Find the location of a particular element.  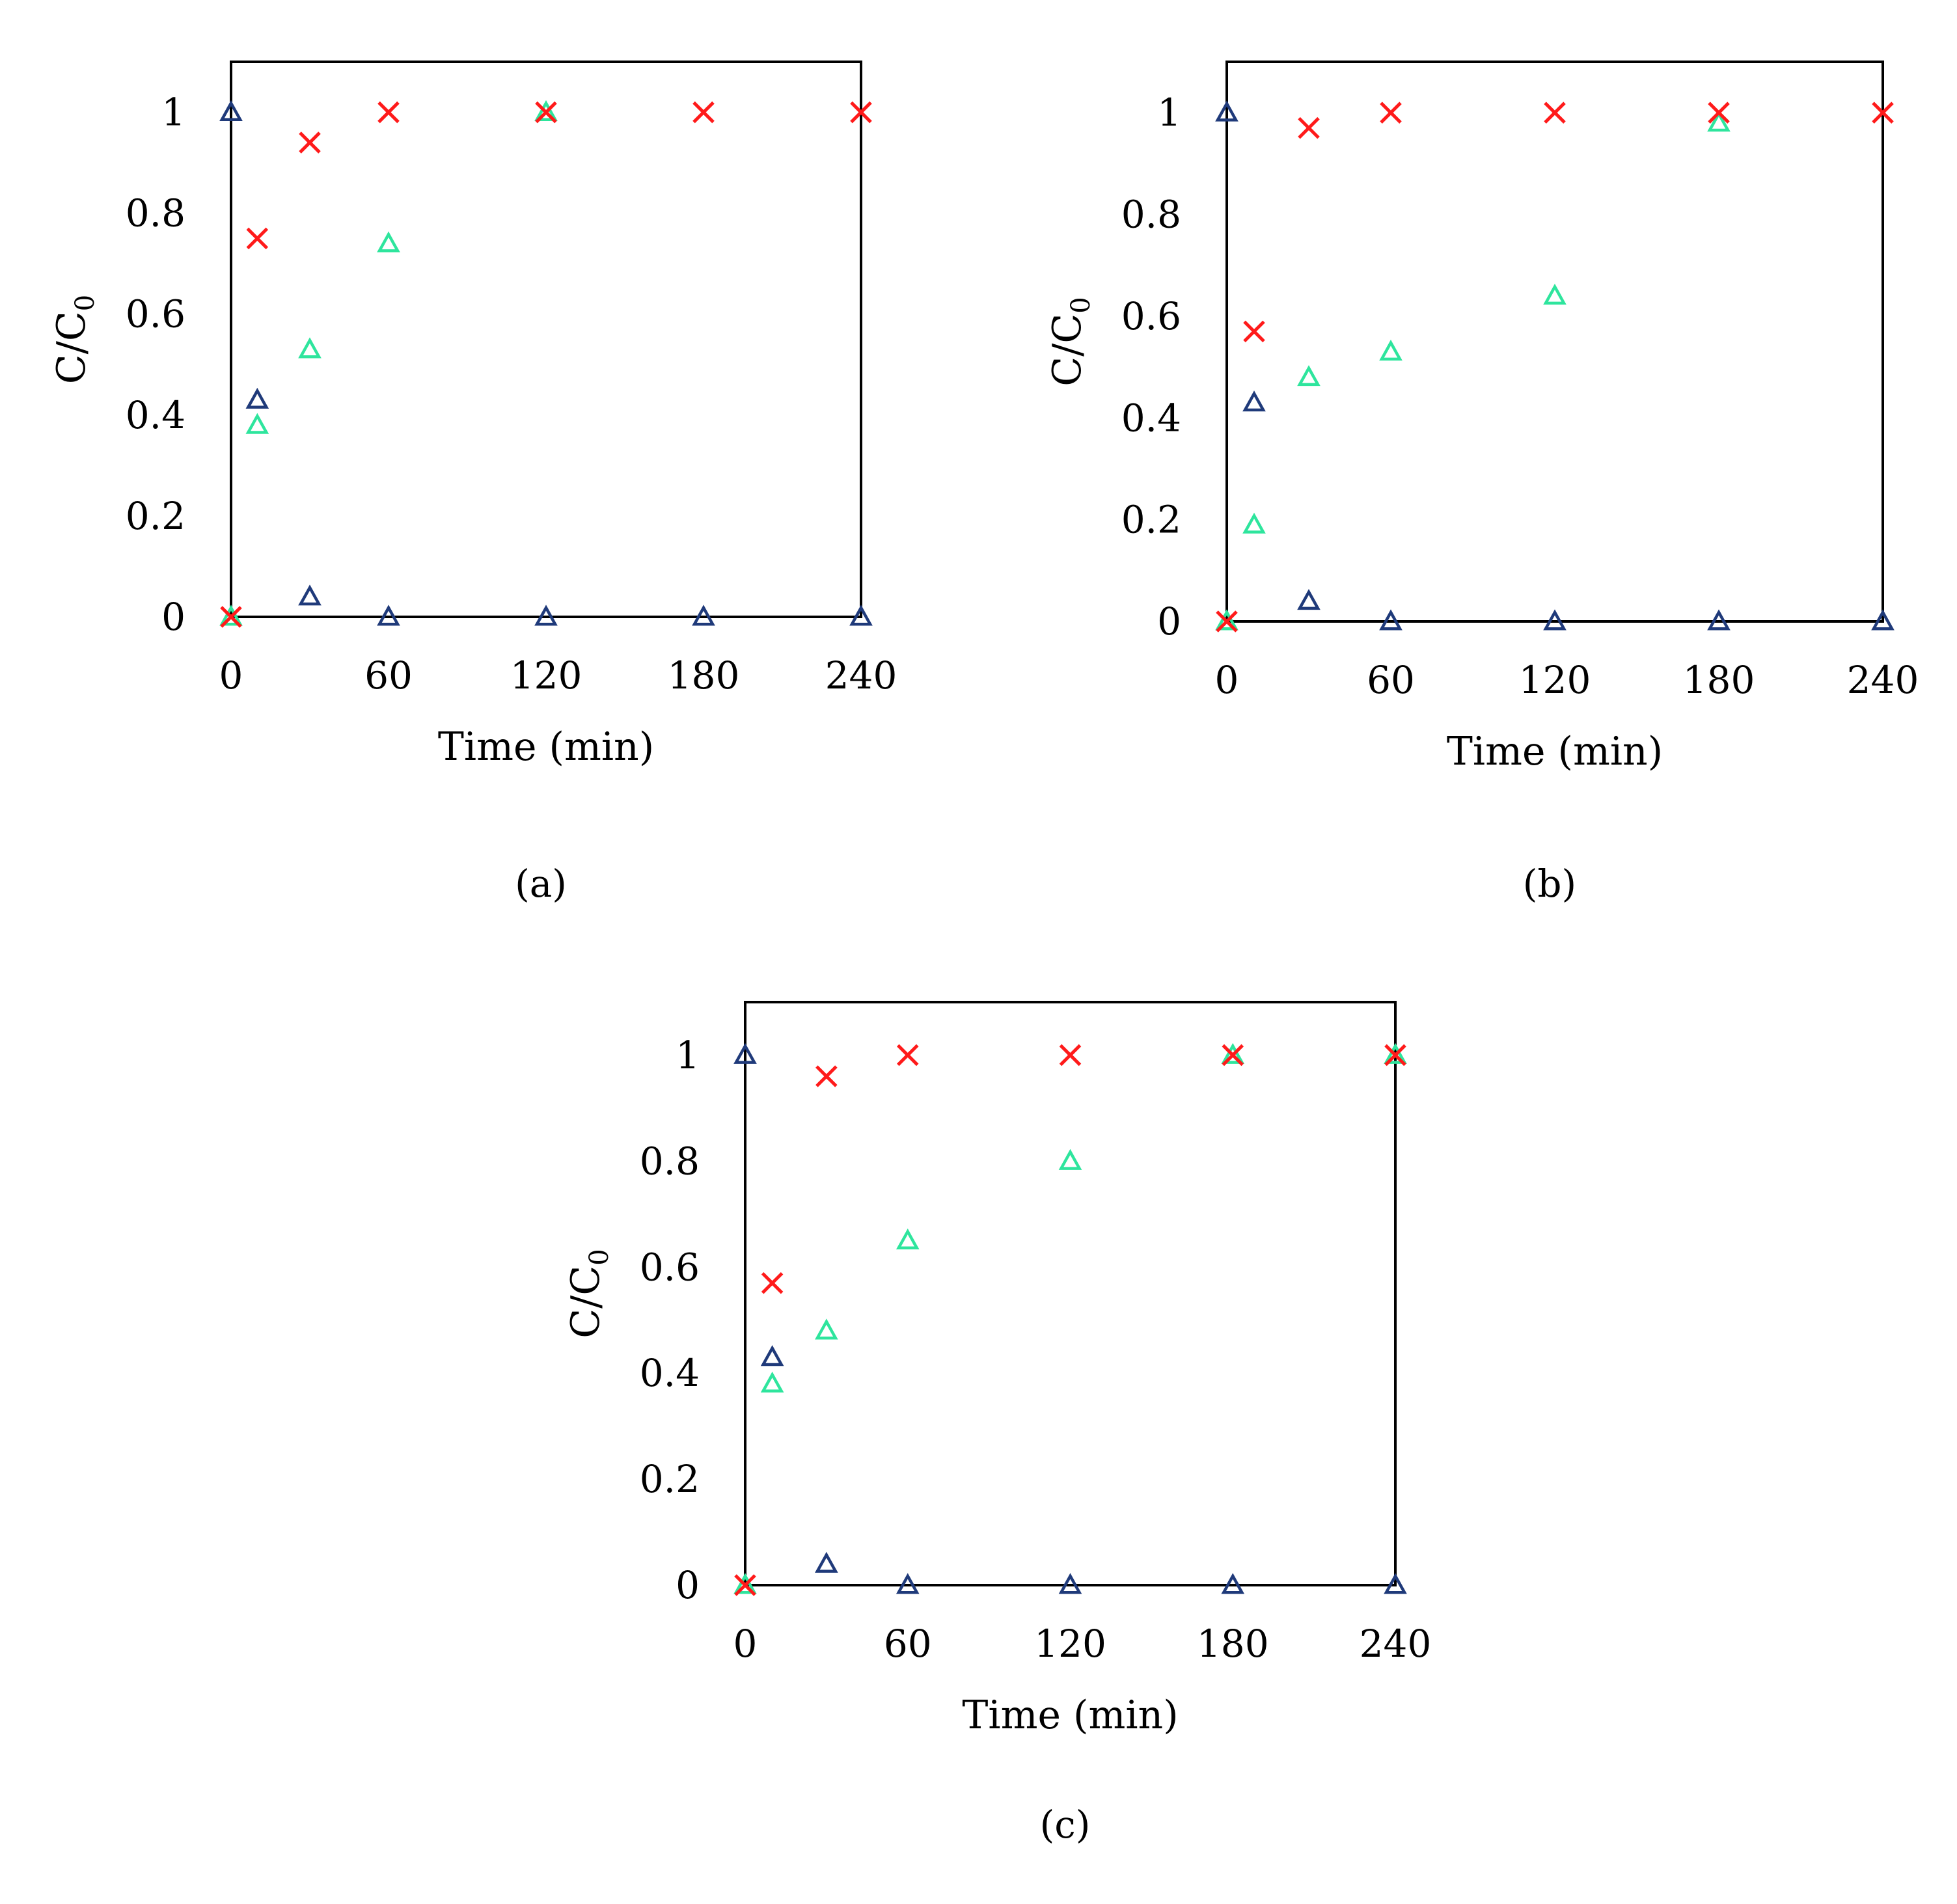

panel-label: (c) is located at coordinates (1065, 1824).